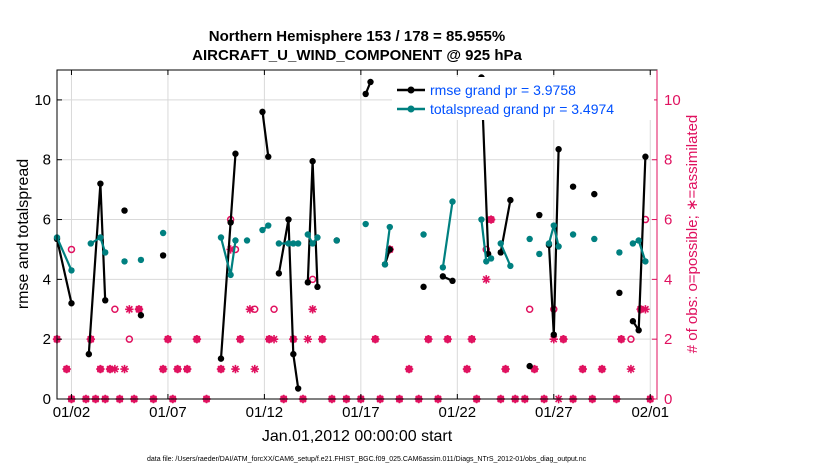  I want to click on x-tick-label: 01/07, so click(168, 412).